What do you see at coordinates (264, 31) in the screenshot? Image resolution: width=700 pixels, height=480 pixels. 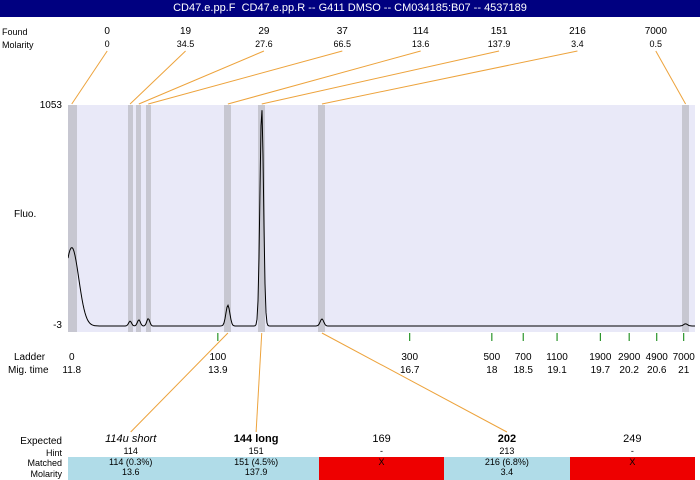 I see `found-size-value: 29` at bounding box center [264, 31].